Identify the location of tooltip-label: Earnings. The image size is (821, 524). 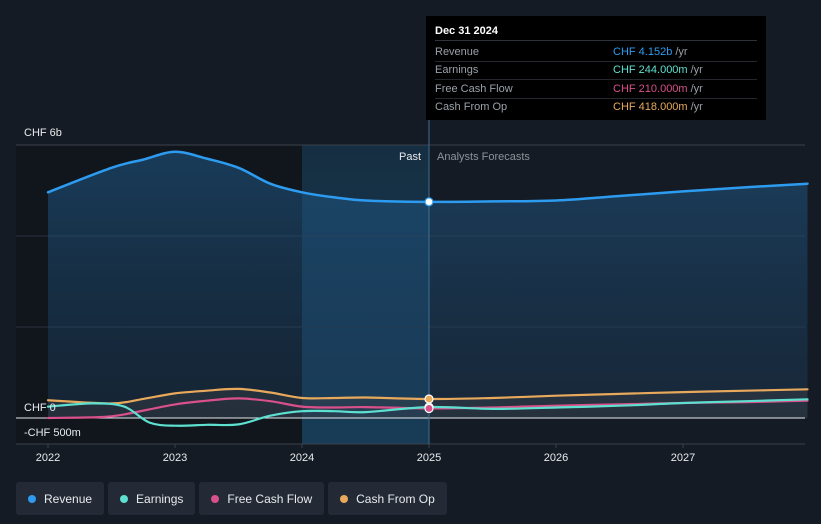
(457, 70).